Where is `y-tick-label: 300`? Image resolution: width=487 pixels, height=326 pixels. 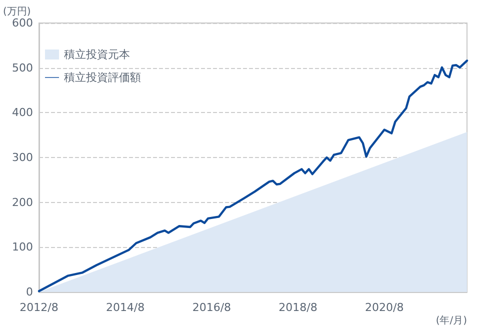
y-tick-label: 300 is located at coordinates (22, 157).